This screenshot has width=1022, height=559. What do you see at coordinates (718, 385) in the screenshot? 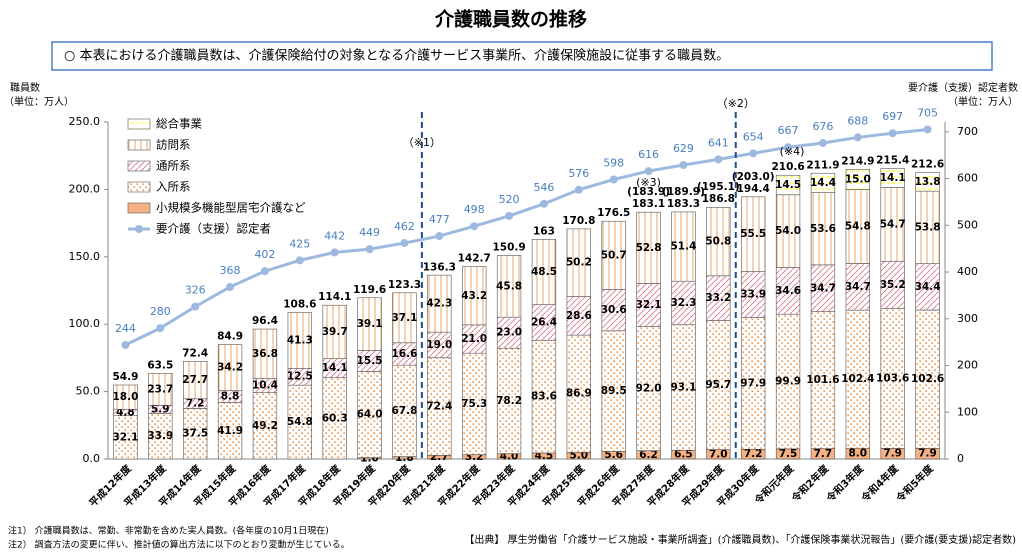
I see `value-label: 95.7` at bounding box center [718, 385].